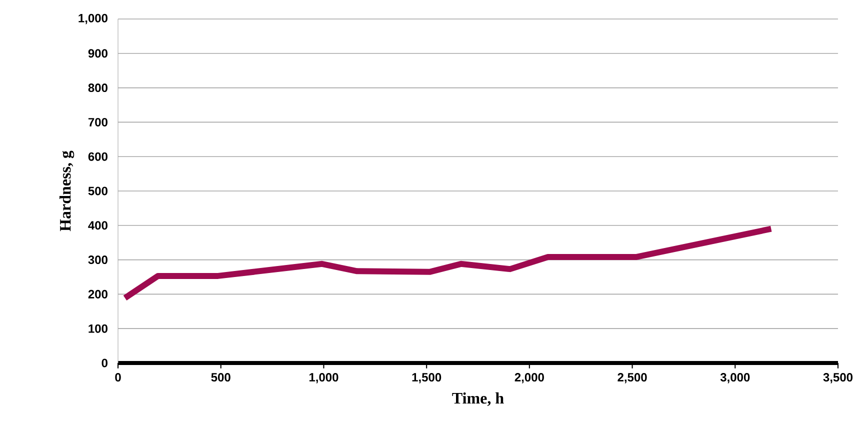  What do you see at coordinates (66, 191) in the screenshot?
I see `y-axis-title: Hardness, g` at bounding box center [66, 191].